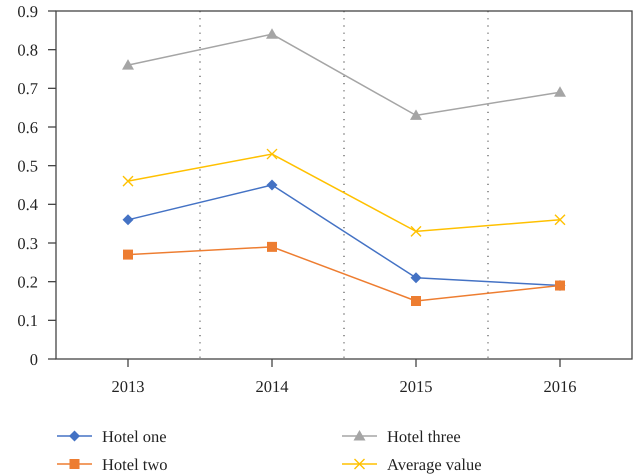 The height and width of the screenshot is (476, 643). I want to click on y-tick-label: 0.8, so click(27, 50).